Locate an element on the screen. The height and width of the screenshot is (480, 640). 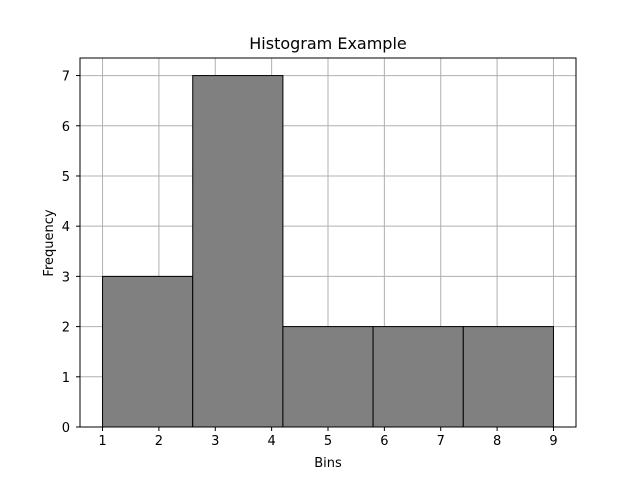
y-tick-label: 3 is located at coordinates (66, 277).